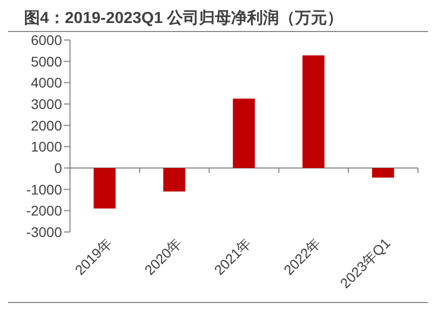 This screenshot has width=436, height=326. I want to click on y-tick-label: 5000, so click(46, 61).